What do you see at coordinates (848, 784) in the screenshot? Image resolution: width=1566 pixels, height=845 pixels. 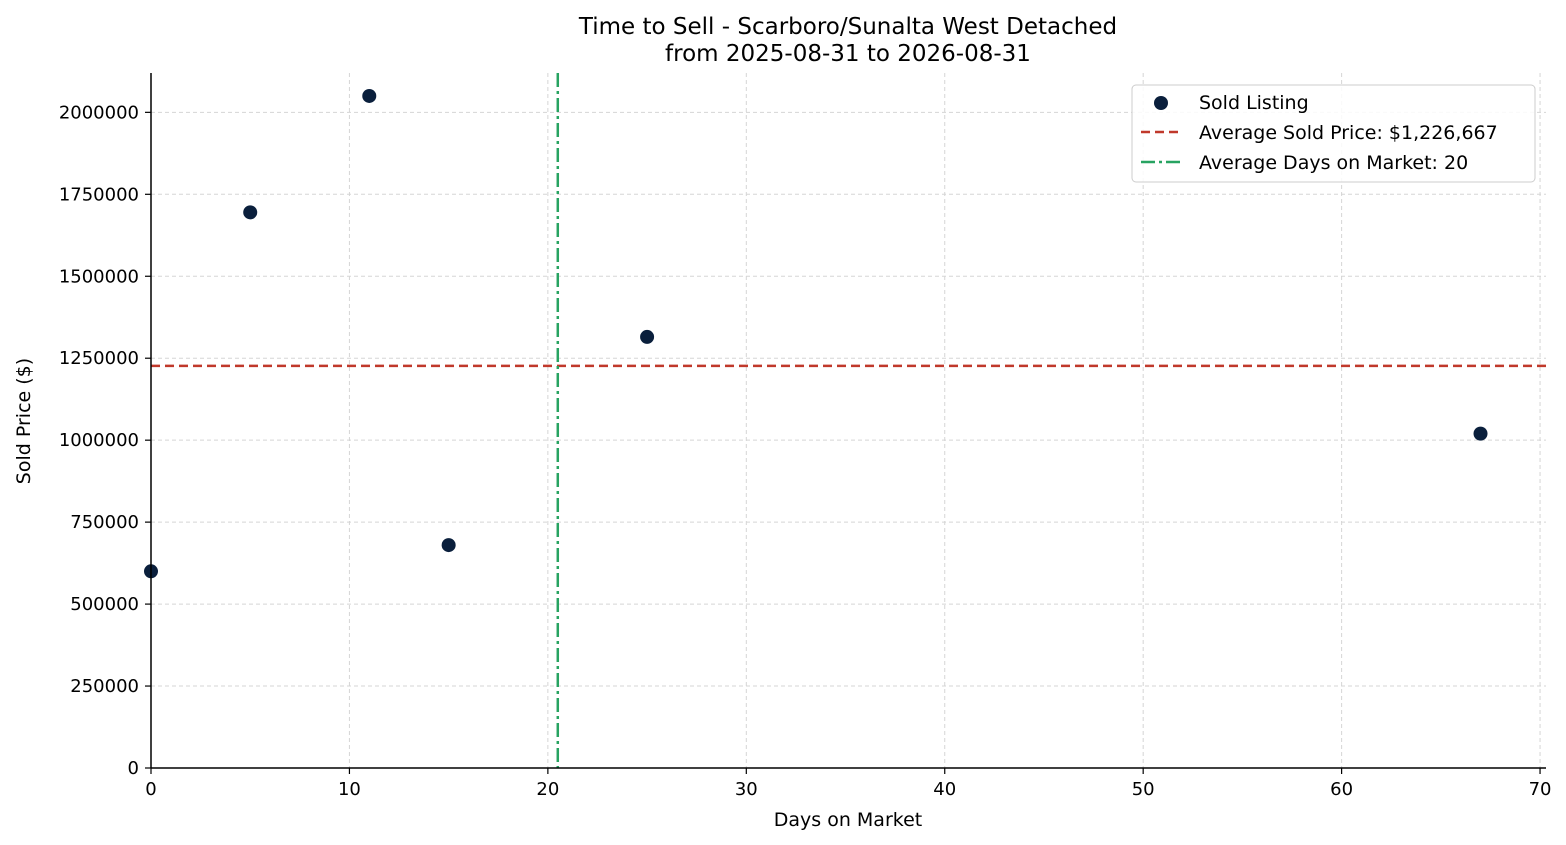 I see `x-ticks: 0 10 20 30 40 50 60 70` at bounding box center [848, 784].